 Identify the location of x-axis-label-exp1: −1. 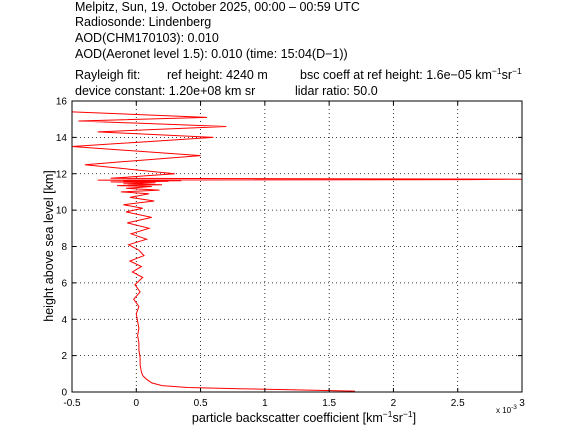
(388, 414).